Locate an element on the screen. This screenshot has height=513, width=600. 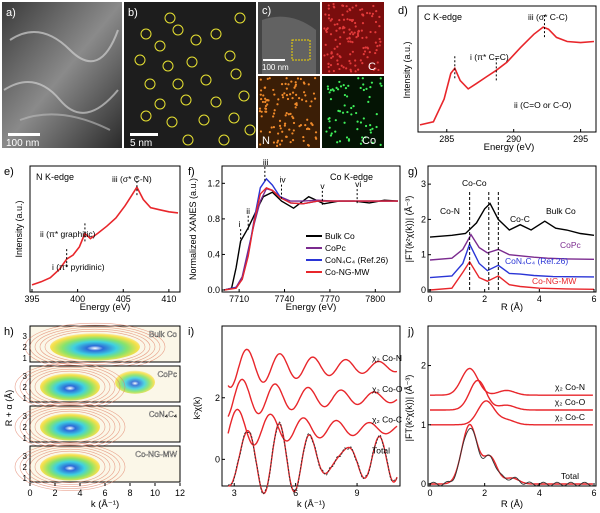
y-axis-label: Normalized XANES (a.u.) is located at coordinates (193, 229).